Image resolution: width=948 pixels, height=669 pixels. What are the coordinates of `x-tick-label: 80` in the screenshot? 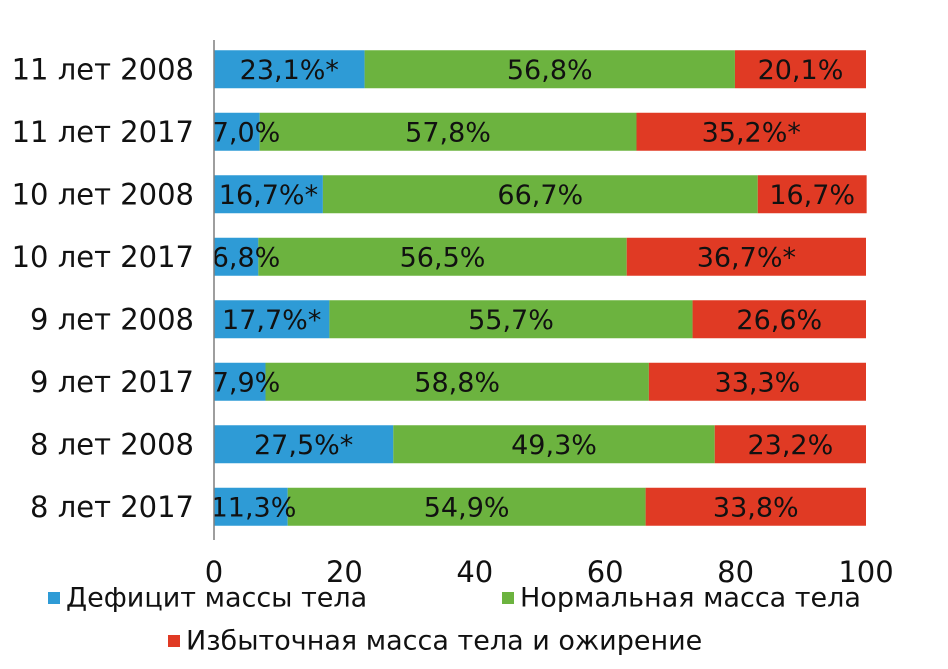 It's located at (735, 572).